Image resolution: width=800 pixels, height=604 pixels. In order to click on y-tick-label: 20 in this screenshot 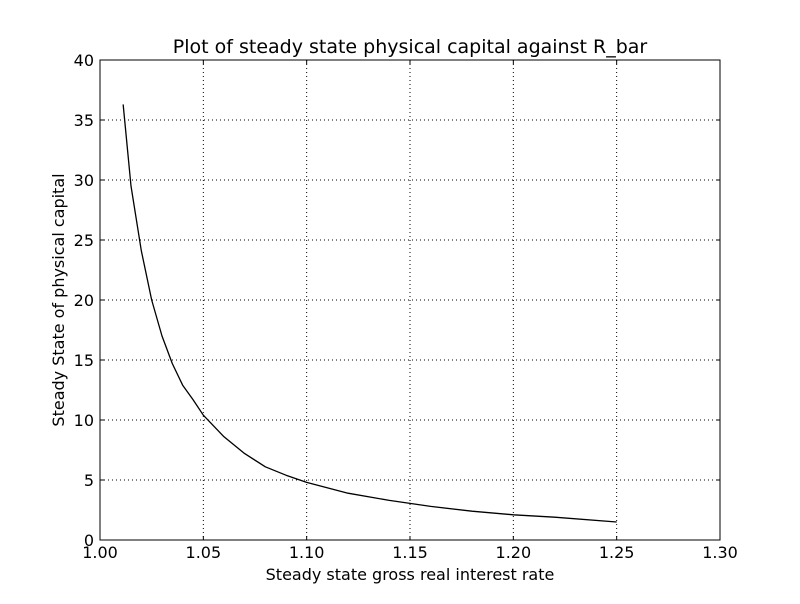, I will do `click(84, 300)`.